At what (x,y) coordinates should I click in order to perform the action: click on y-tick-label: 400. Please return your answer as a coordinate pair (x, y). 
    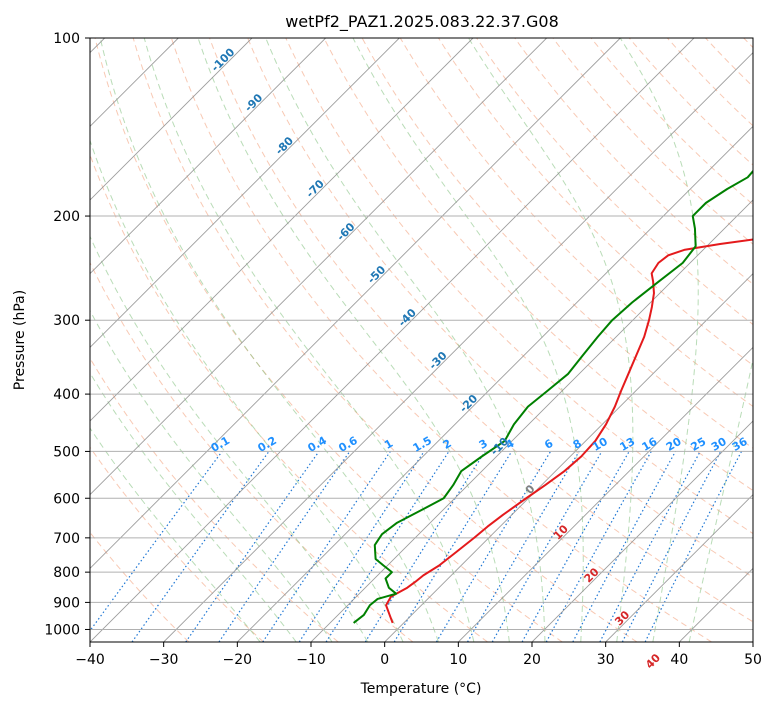
    Looking at the image, I should click on (66, 395).